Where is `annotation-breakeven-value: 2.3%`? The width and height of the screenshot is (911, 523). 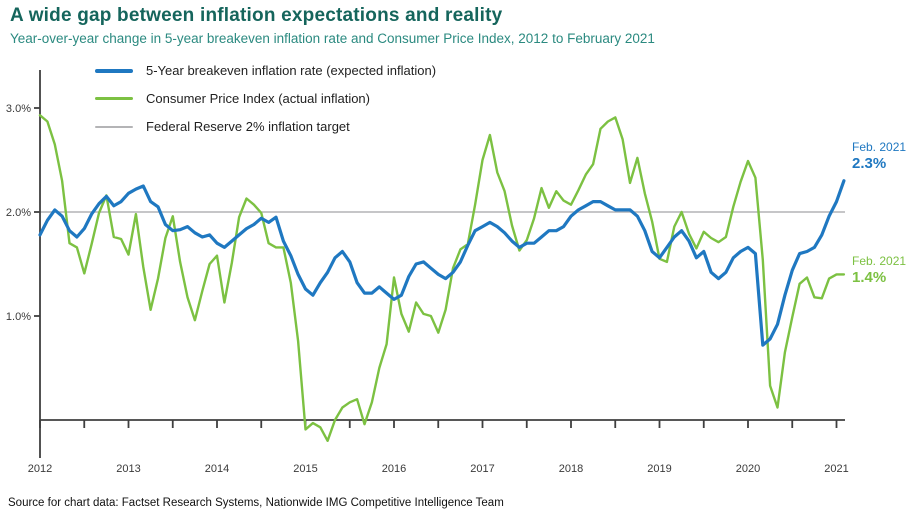 annotation-breakeven-value: 2.3% is located at coordinates (869, 163).